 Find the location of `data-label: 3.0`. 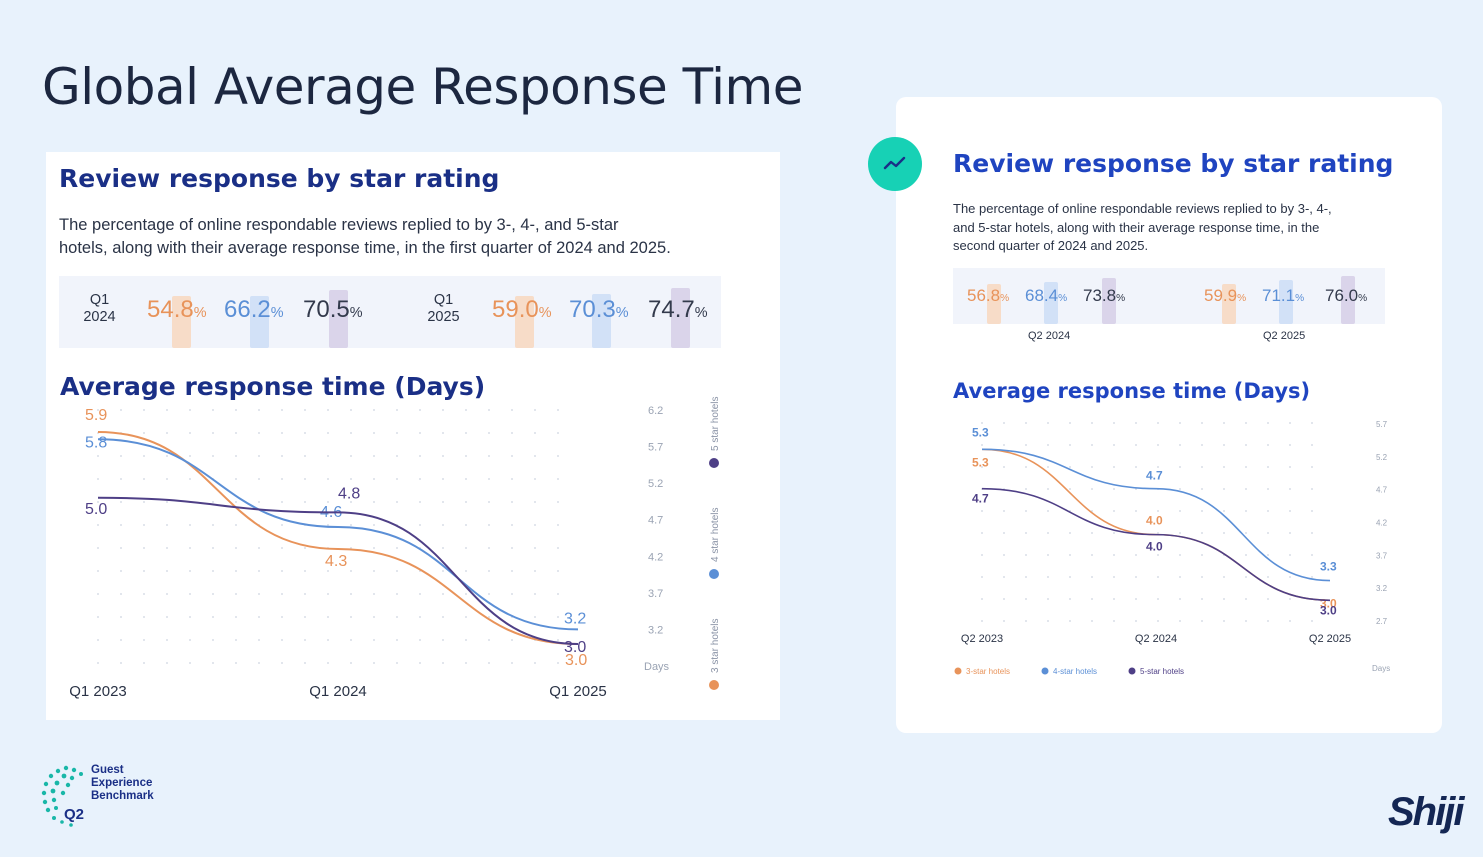

data-label: 3.0 is located at coordinates (576, 660).